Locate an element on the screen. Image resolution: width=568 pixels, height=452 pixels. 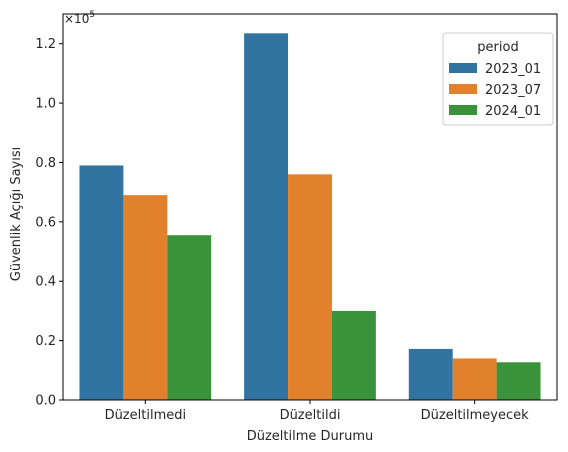
x-tick-label: Düzeltilmedi is located at coordinates (146, 415).